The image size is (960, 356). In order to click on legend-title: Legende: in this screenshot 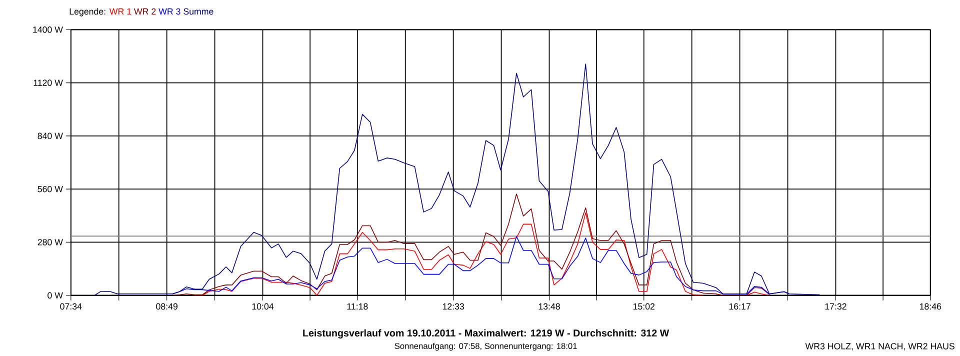, I will do `click(88, 12)`.